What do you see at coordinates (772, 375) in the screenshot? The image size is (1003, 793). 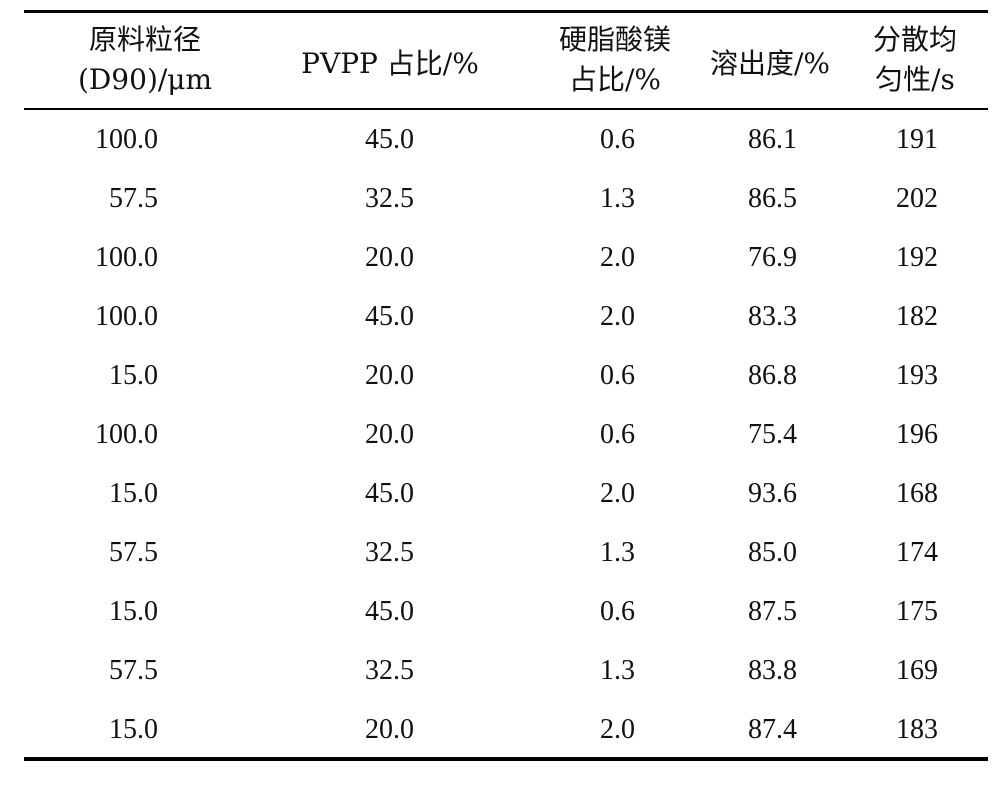 I see `cell-dissolution: 86.8` at bounding box center [772, 375].